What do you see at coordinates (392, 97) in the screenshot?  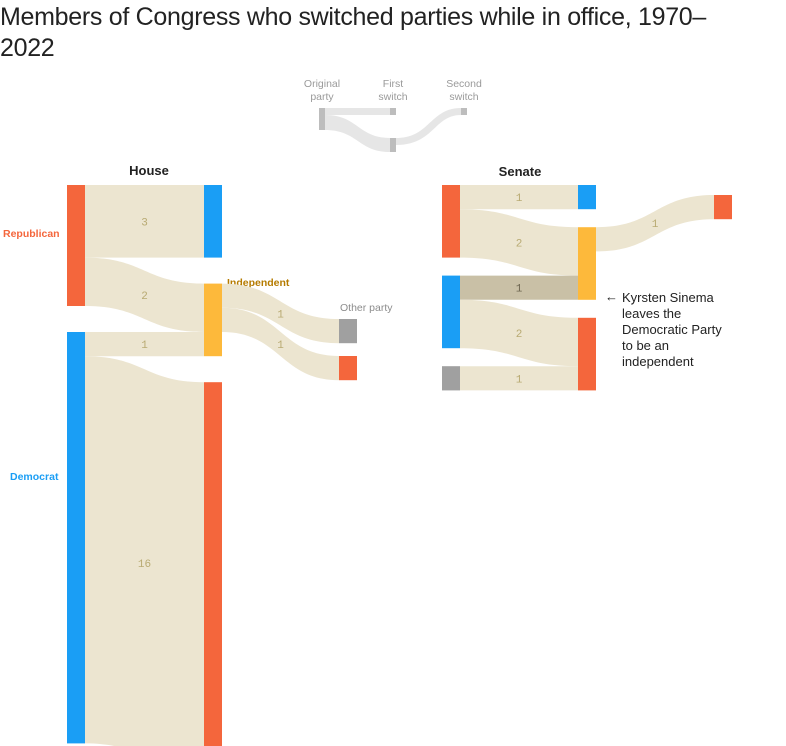 I see `legend-first-line2: switch` at bounding box center [392, 97].